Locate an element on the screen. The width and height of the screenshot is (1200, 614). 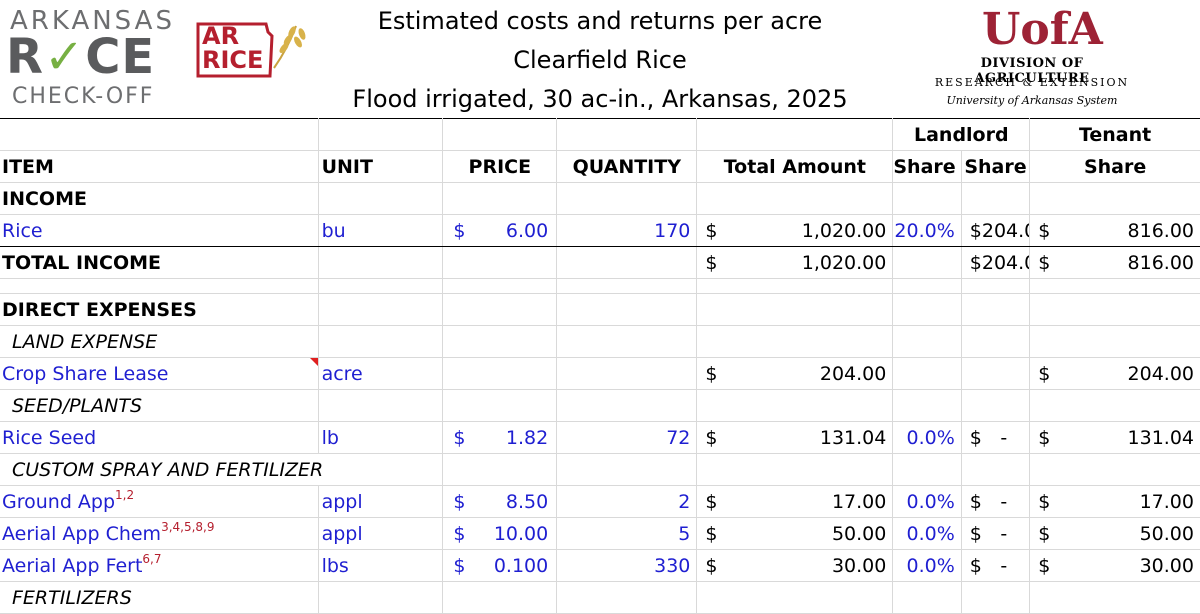
unit-cell: lbs is located at coordinates (381, 565).